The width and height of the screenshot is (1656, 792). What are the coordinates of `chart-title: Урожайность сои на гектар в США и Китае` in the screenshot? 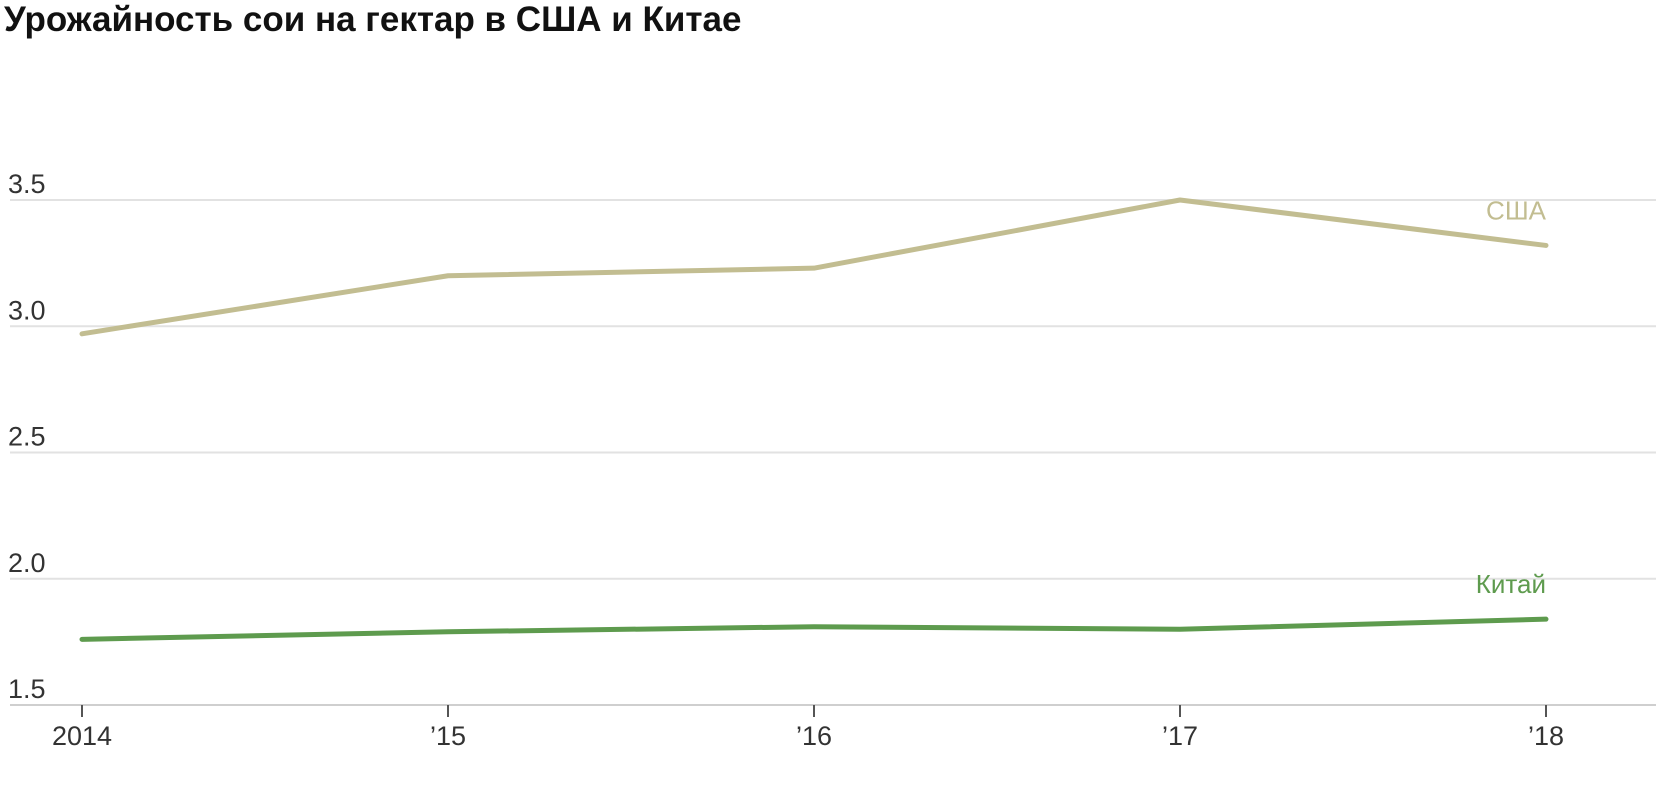 It's located at (373, 19).